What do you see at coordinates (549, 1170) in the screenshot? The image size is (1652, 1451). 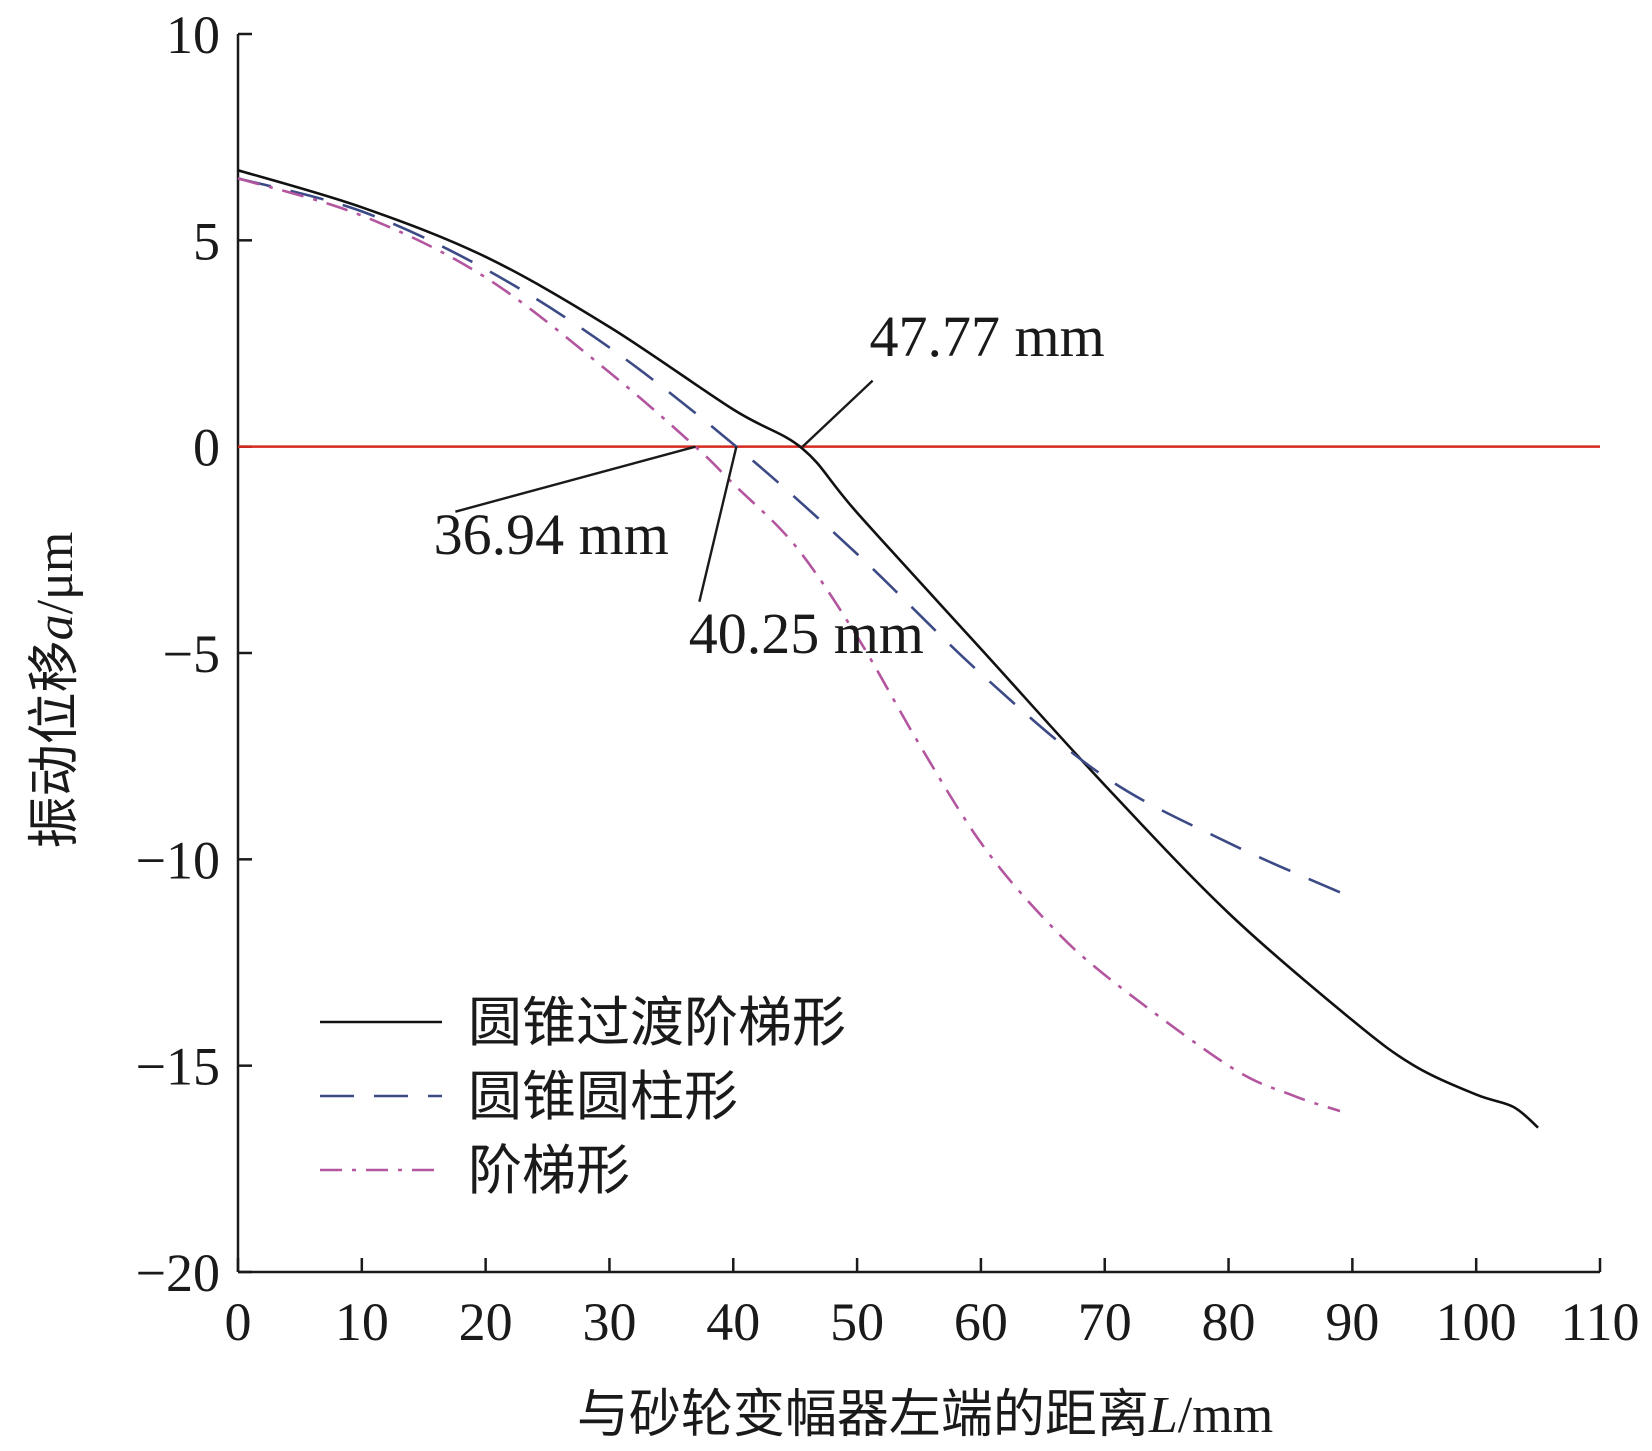 I see `legend-label-2: 阶梯形` at bounding box center [549, 1170].